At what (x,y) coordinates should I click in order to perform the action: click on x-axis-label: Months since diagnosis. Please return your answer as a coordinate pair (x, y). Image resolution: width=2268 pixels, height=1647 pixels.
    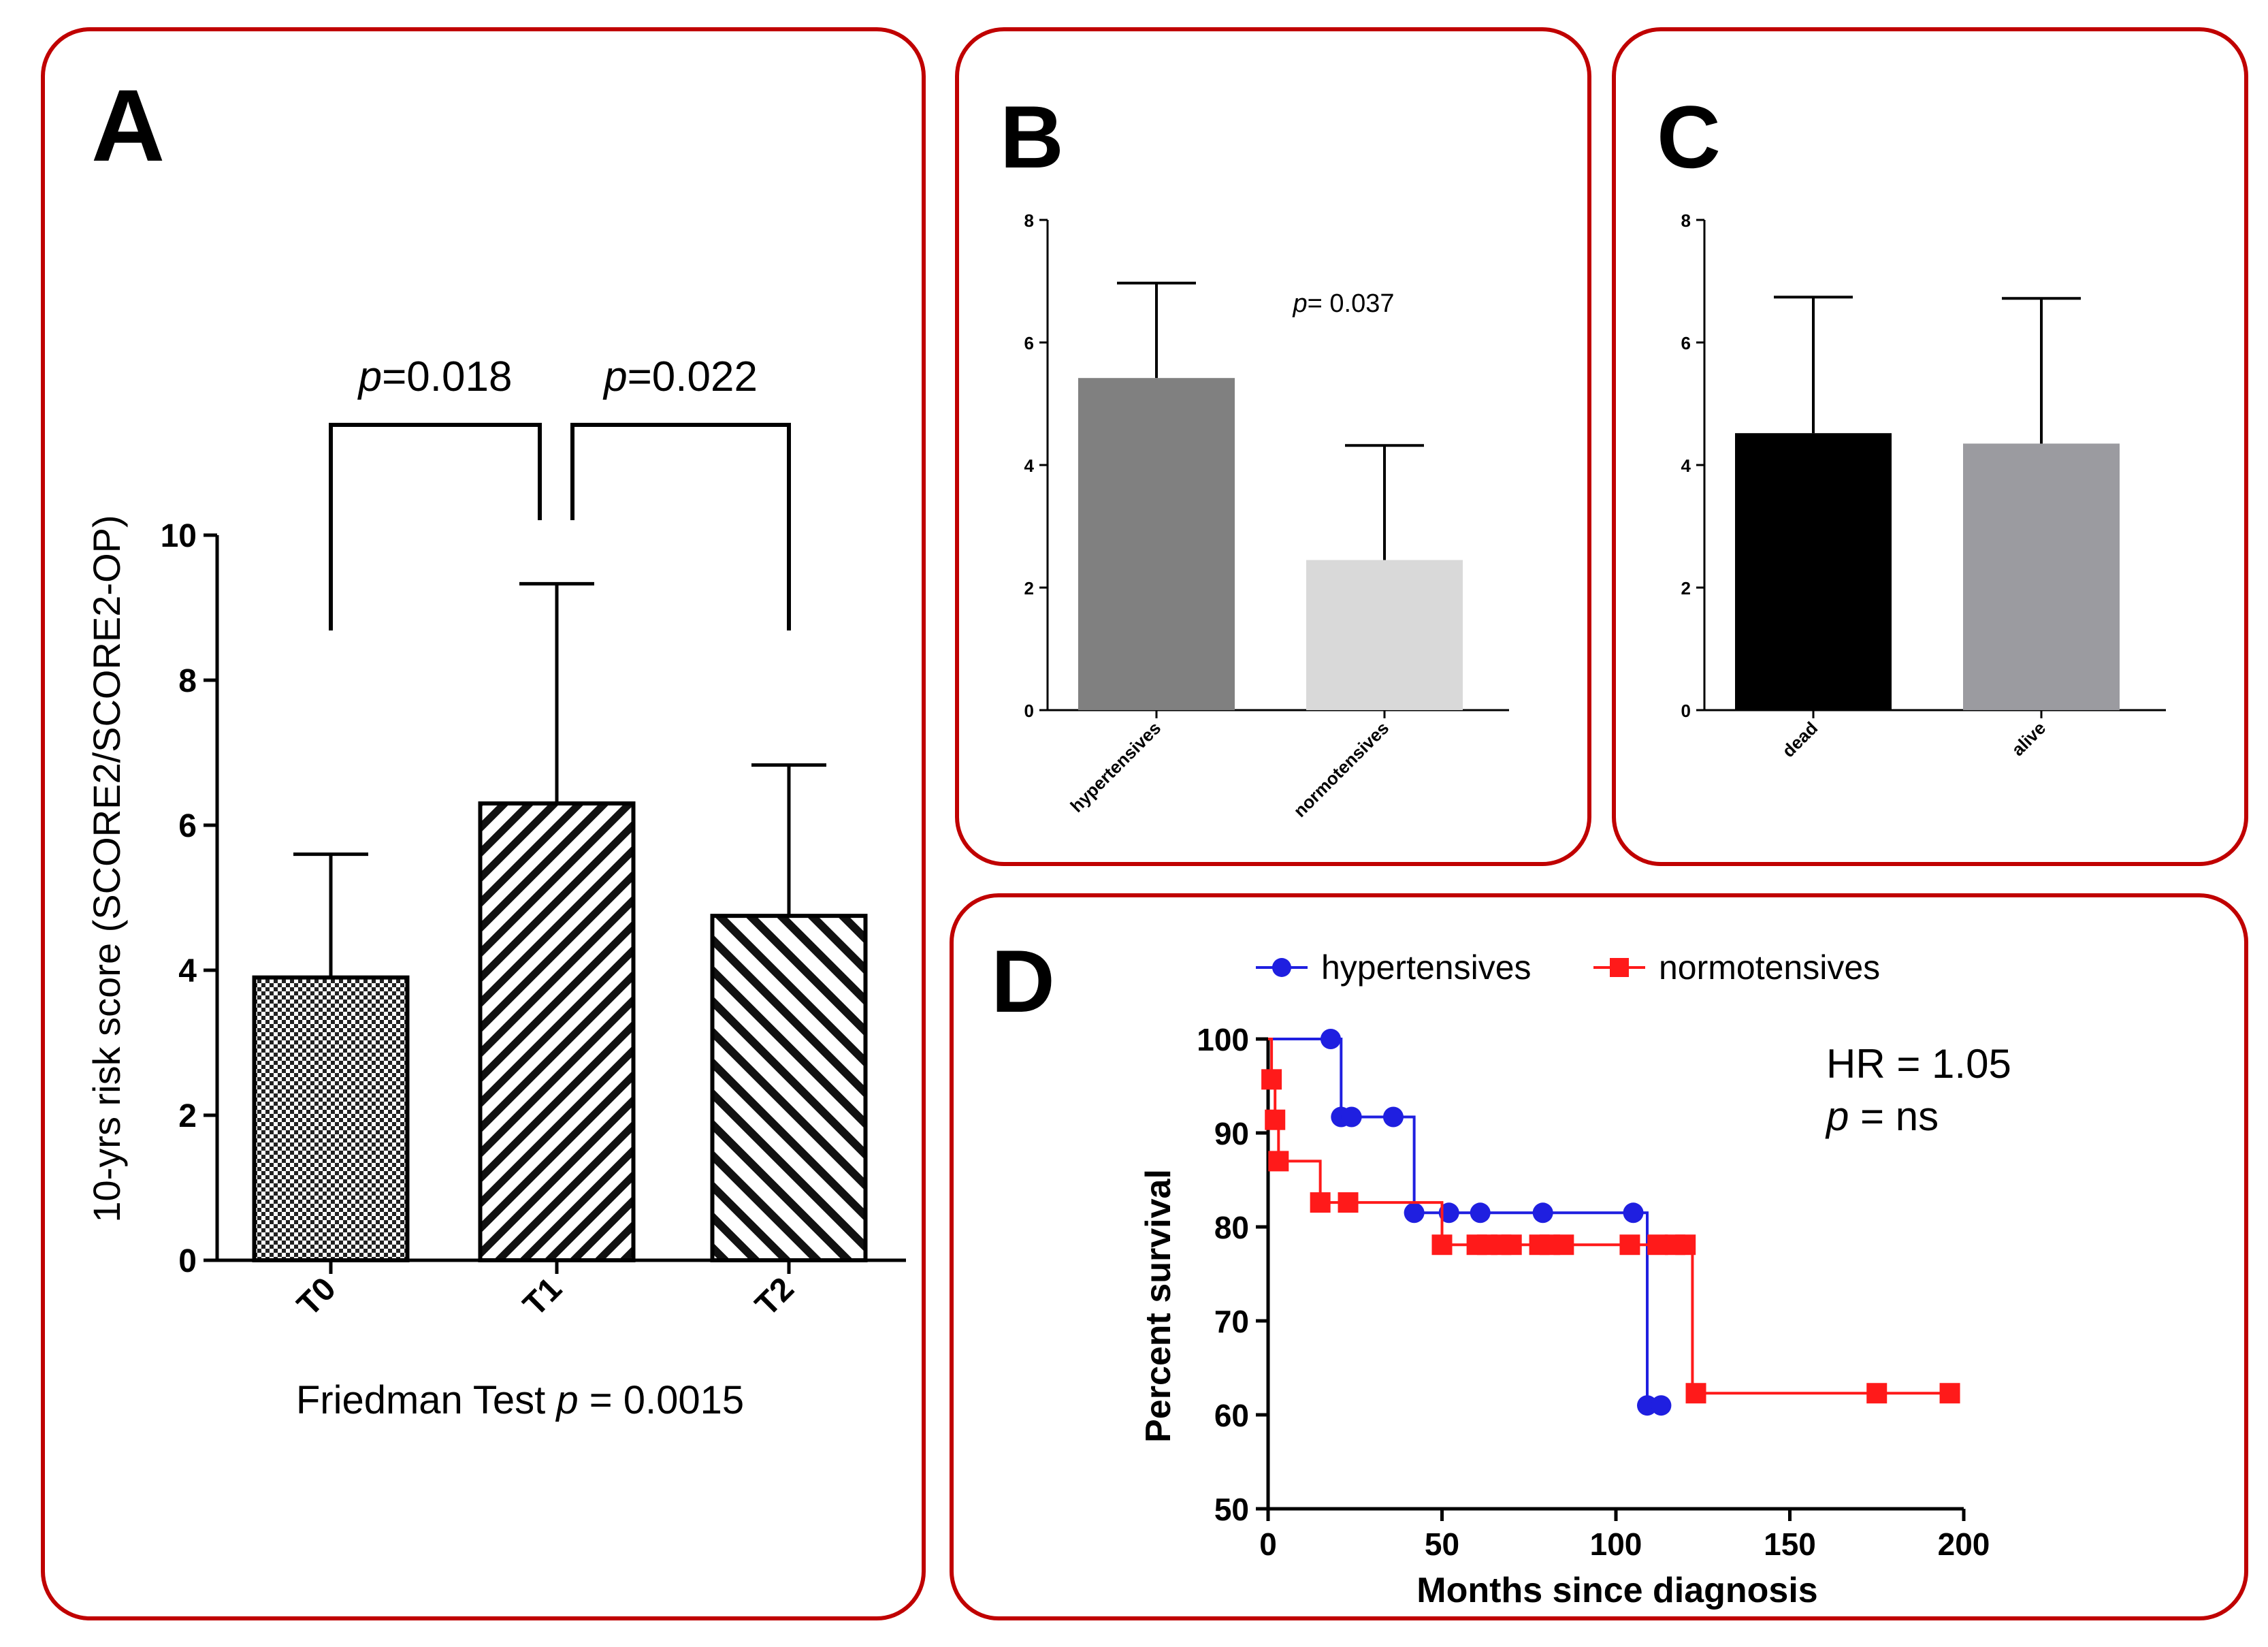
    Looking at the image, I should click on (1616, 1590).